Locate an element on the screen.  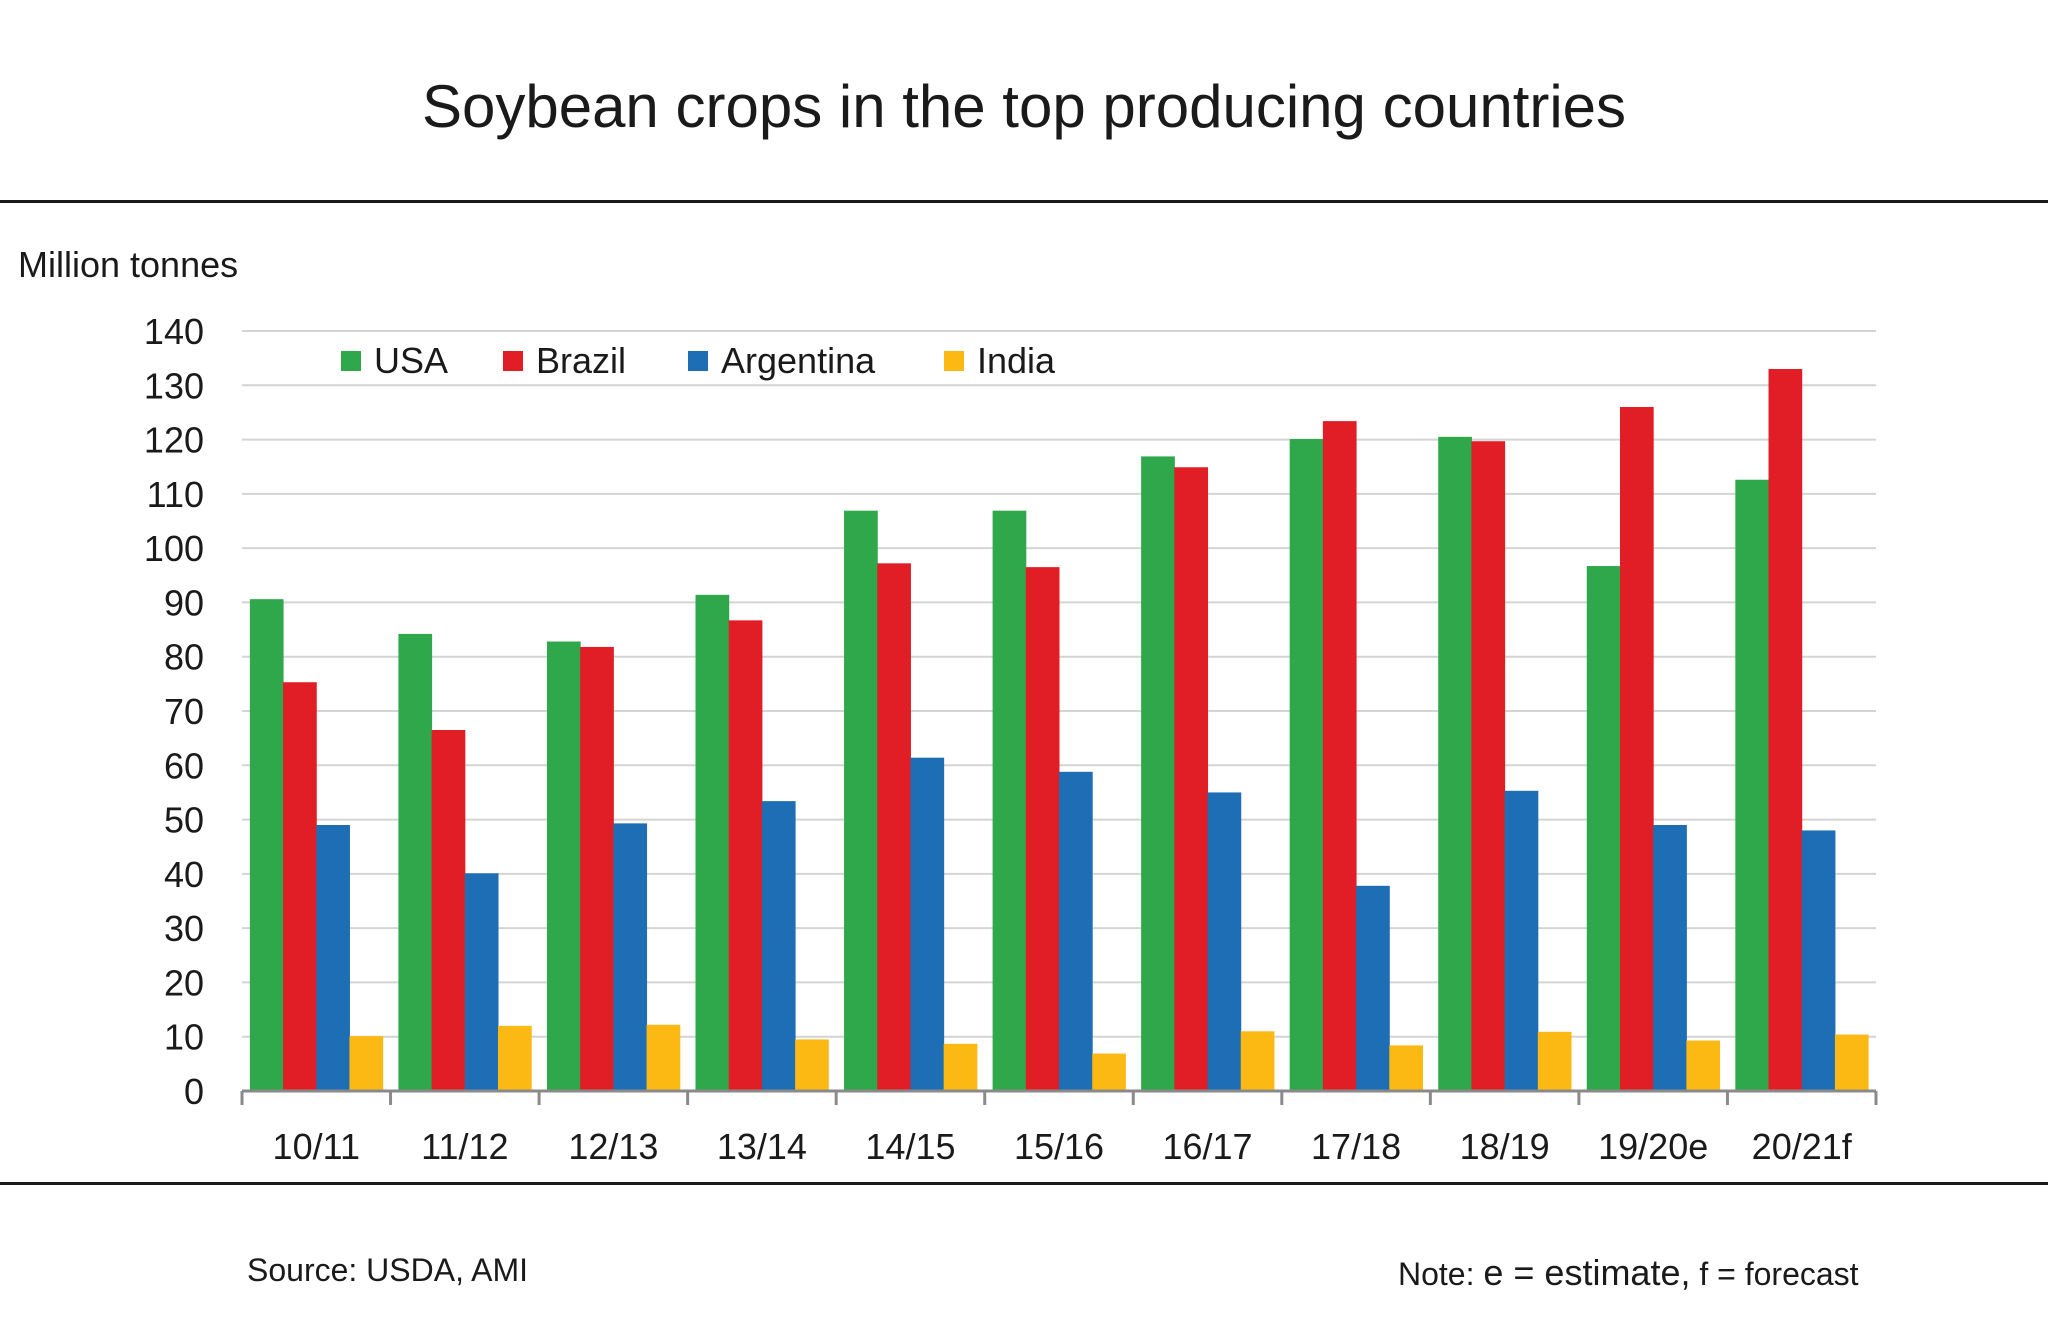
y-tick-label: 70 is located at coordinates (184, 711).